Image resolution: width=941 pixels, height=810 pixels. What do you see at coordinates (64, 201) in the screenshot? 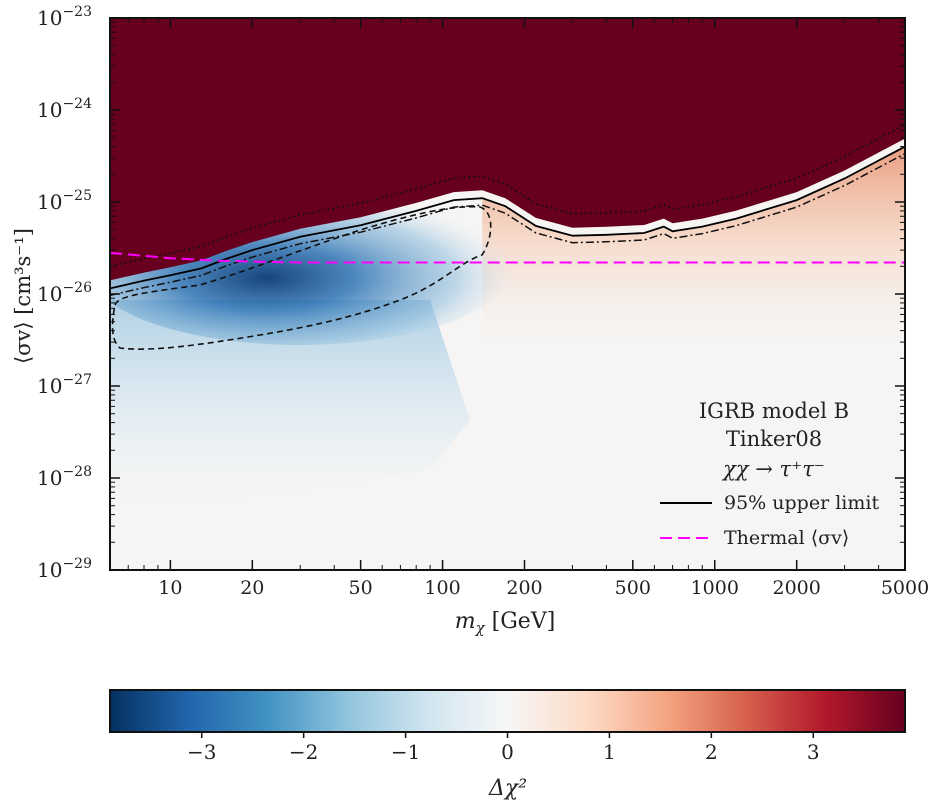
I see `y-tick-label: 10−25` at bounding box center [64, 201].